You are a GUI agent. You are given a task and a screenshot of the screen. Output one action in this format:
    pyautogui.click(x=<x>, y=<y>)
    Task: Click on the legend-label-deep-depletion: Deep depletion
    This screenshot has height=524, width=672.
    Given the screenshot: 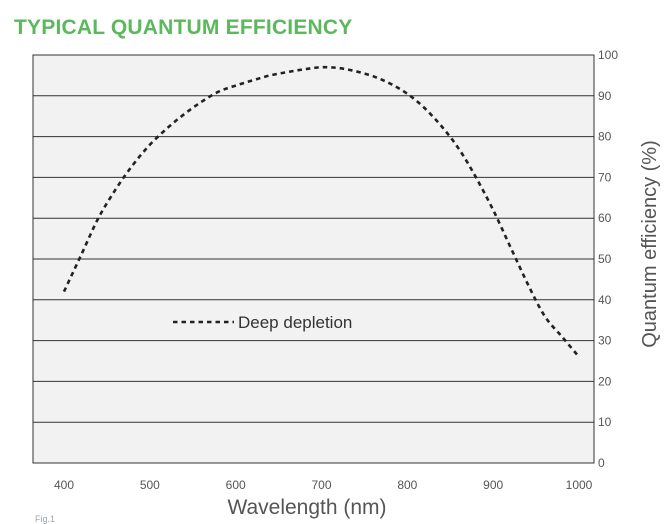 What is the action you would take?
    pyautogui.click(x=295, y=322)
    